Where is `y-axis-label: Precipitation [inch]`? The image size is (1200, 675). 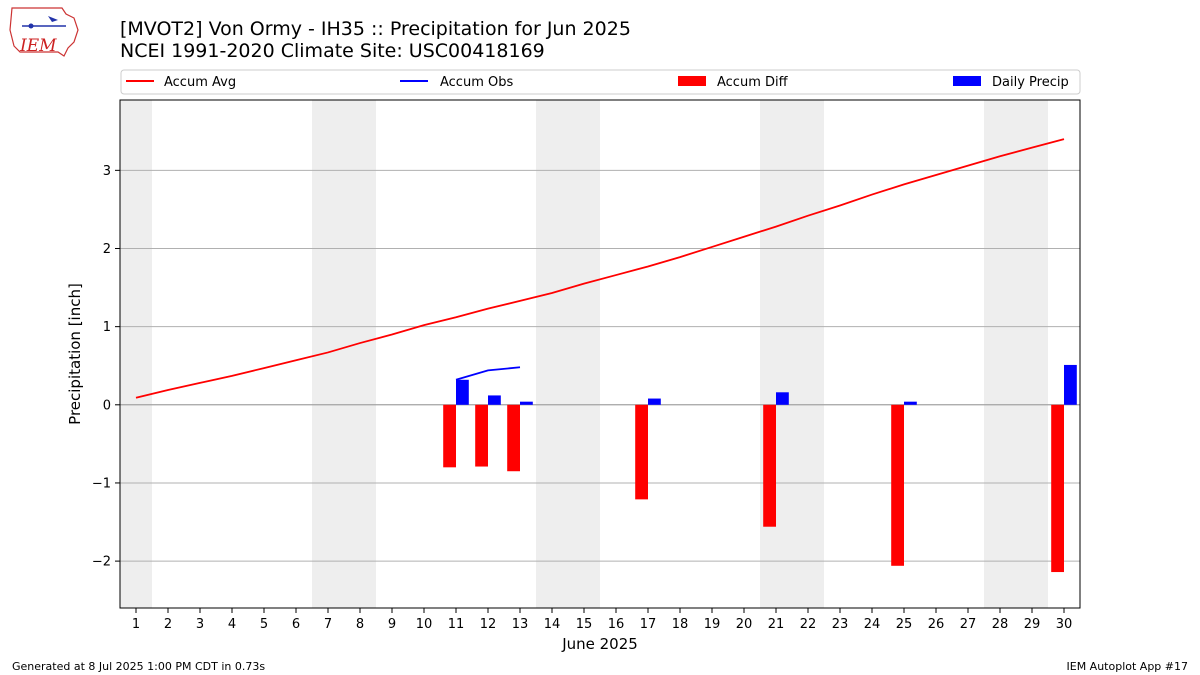
y-axis-label: Precipitation [inch] is located at coordinates (75, 354).